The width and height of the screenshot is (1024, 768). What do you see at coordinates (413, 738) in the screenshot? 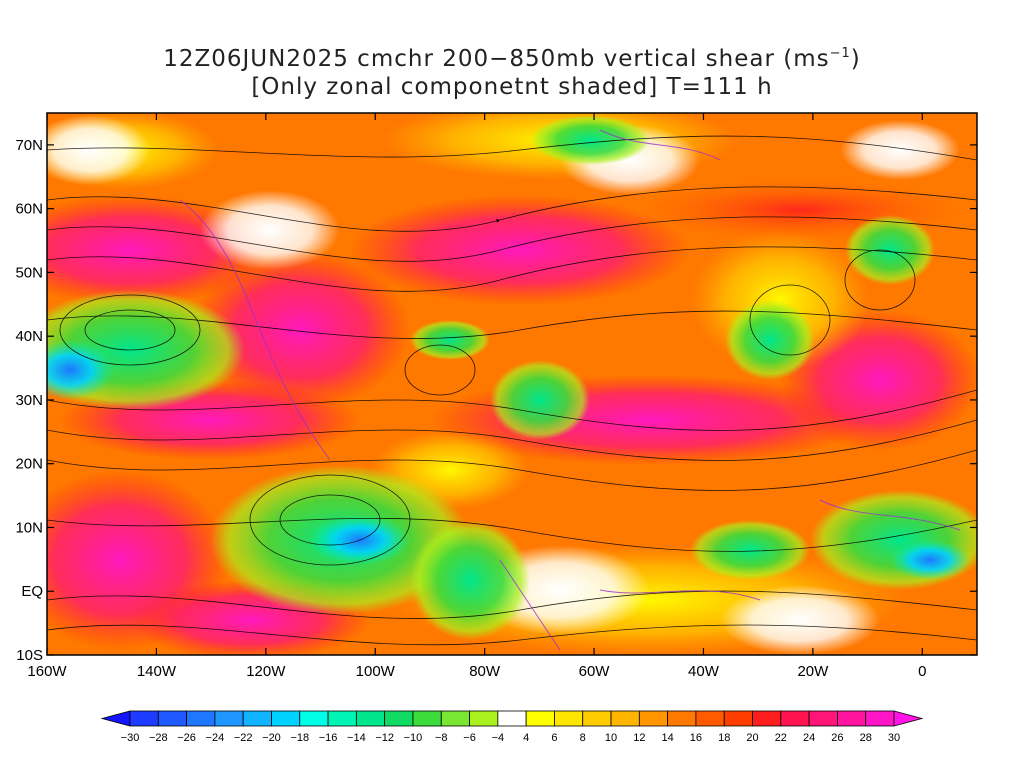
I see `colorbar-label: −10` at bounding box center [413, 738].